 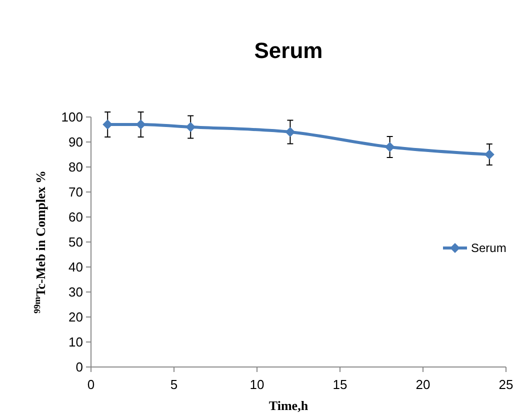 What do you see at coordinates (506, 384) in the screenshot?
I see `x-tick-label: 25` at bounding box center [506, 384].